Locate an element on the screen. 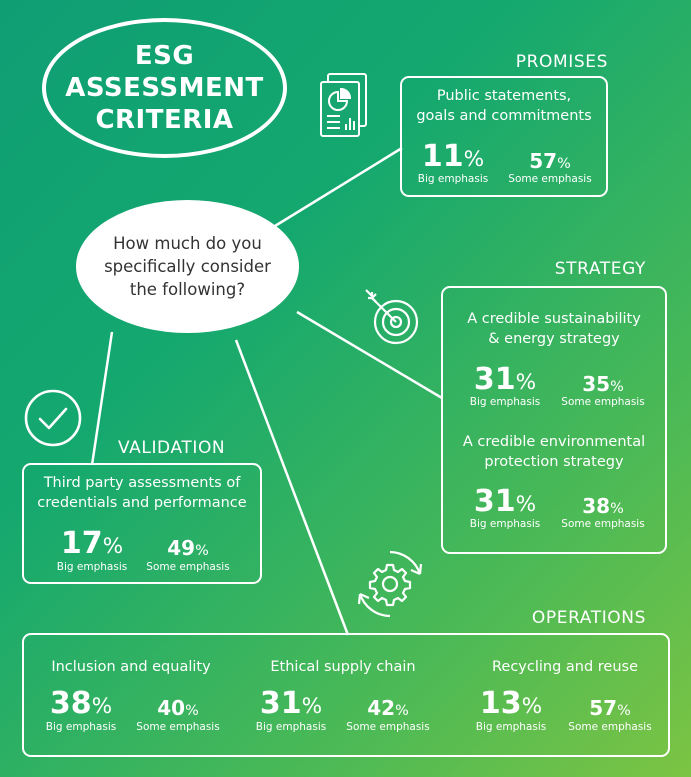 The height and width of the screenshot is (777, 691). operations-1-big-value: 38% is located at coordinates (81, 703).